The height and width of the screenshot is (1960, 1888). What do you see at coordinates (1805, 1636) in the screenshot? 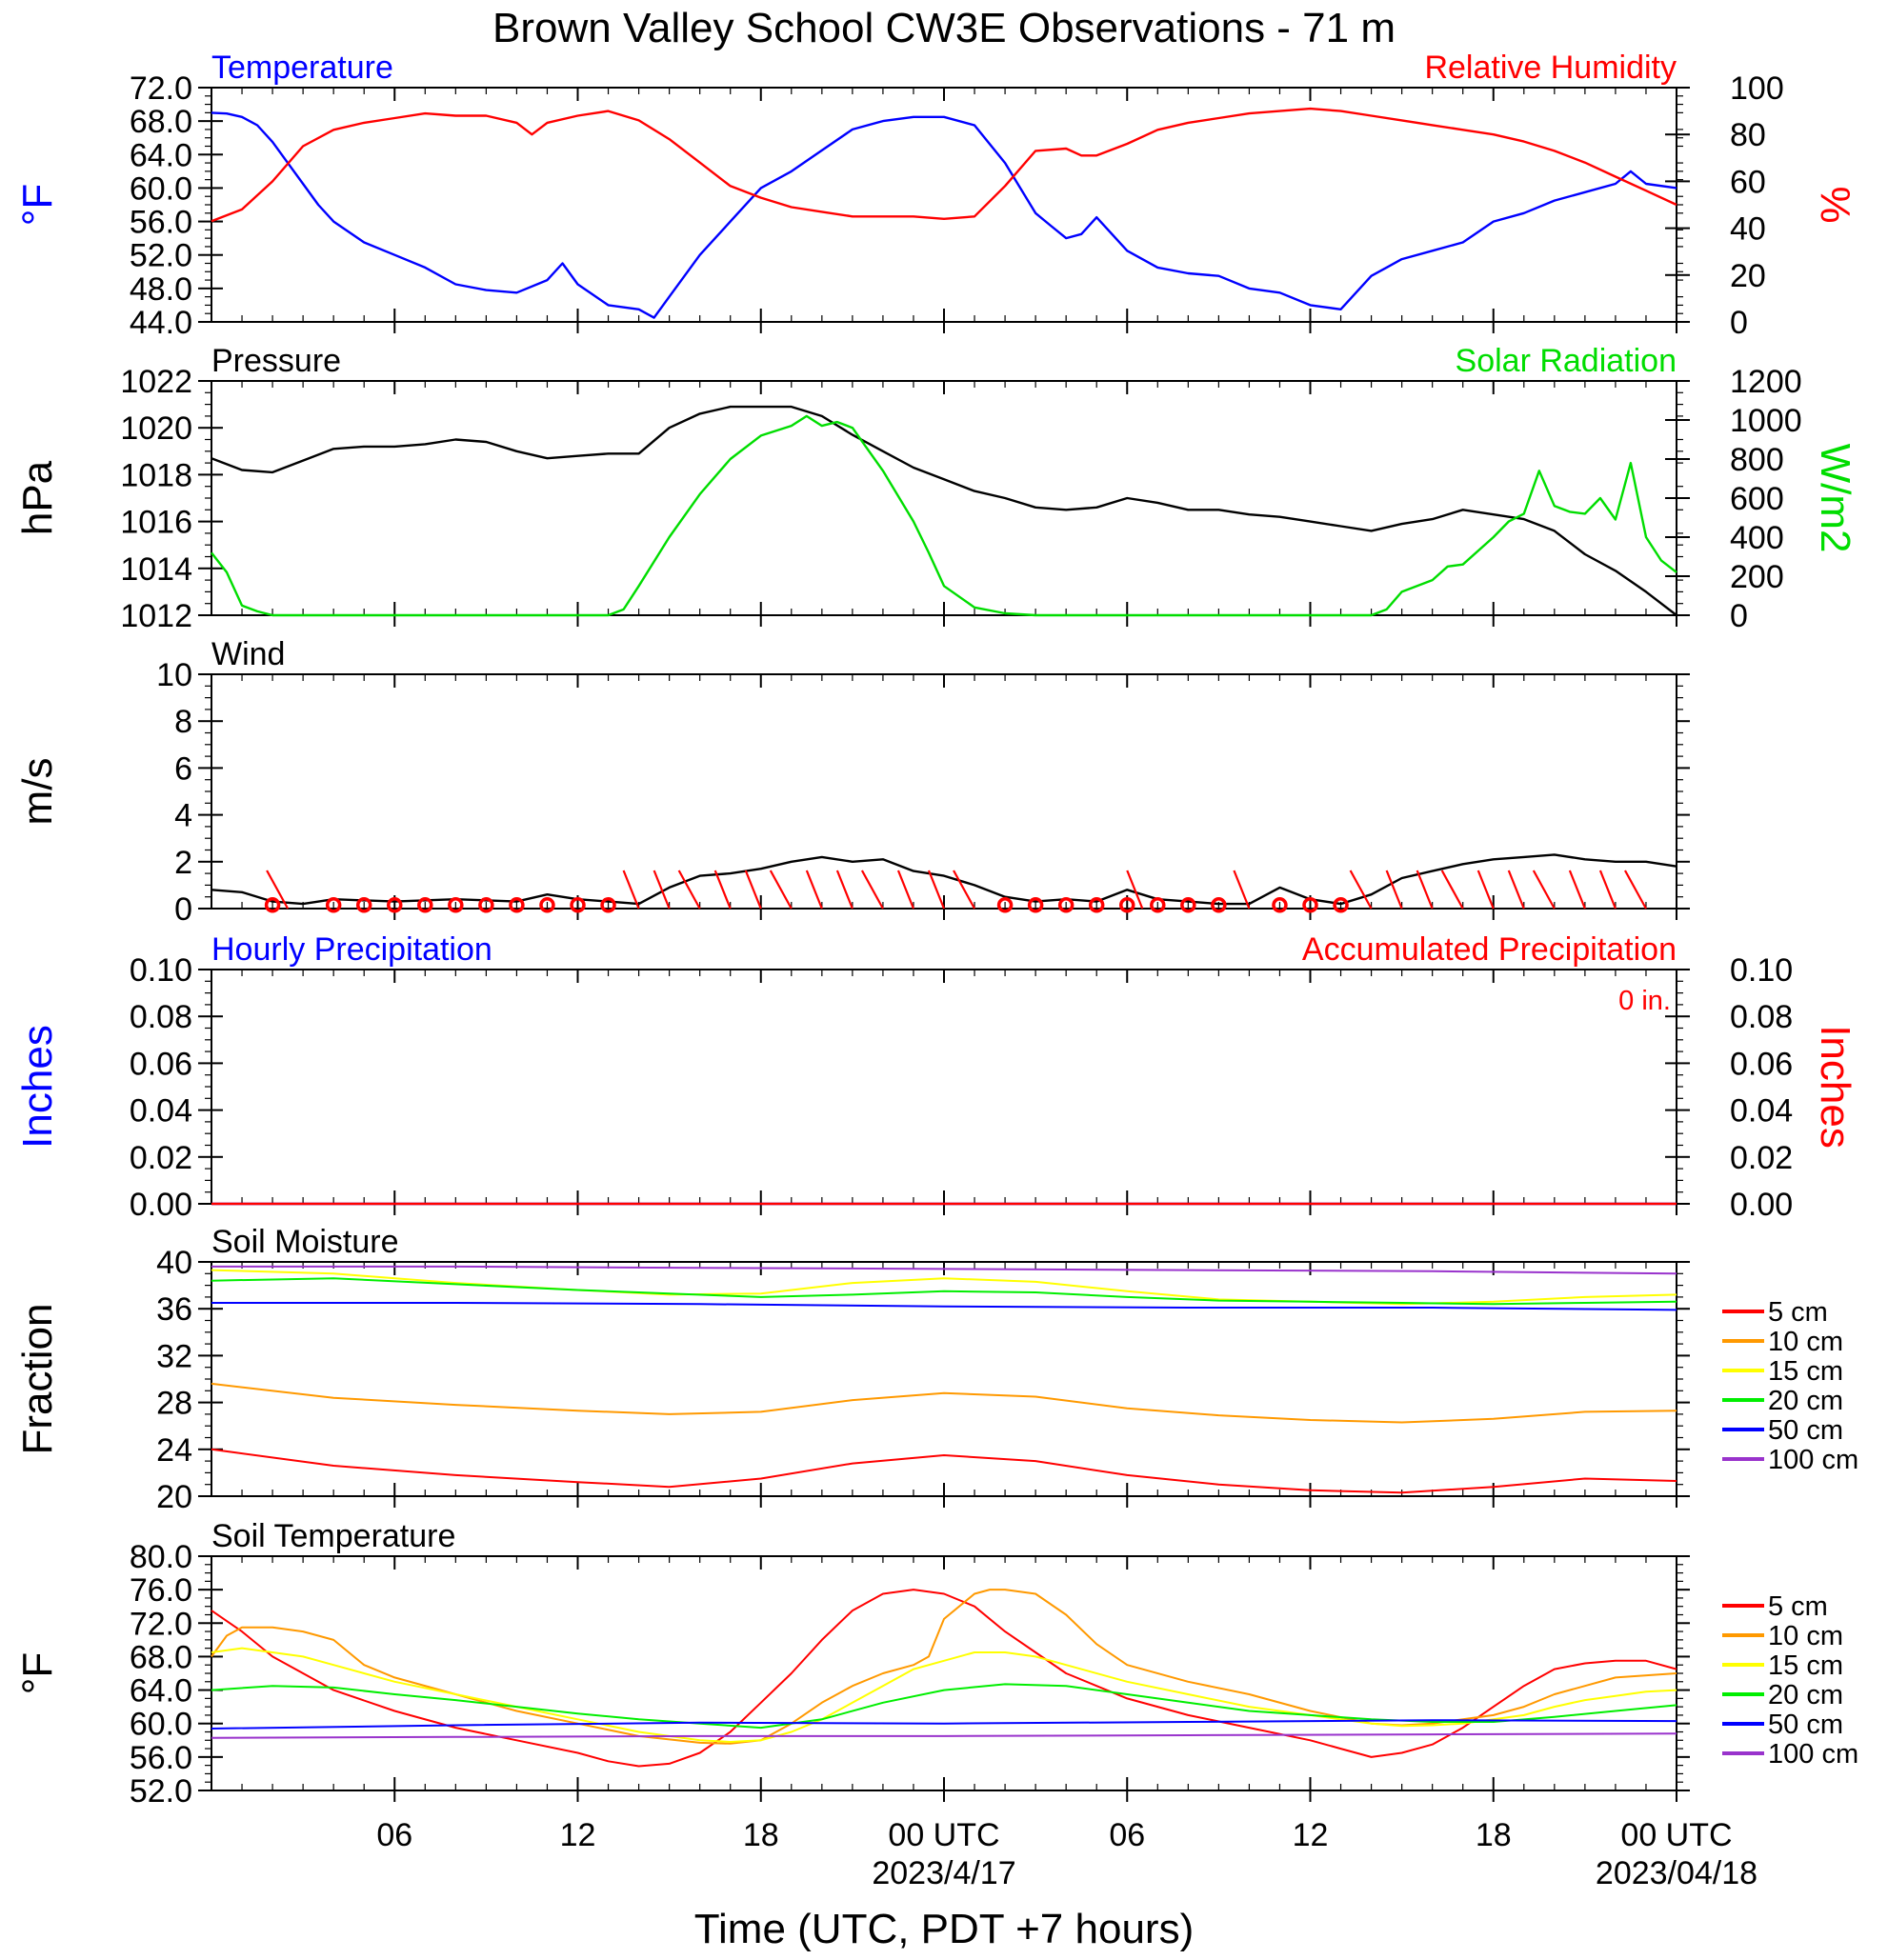
I see `legend-label-2: 10 cm` at bounding box center [1805, 1636].